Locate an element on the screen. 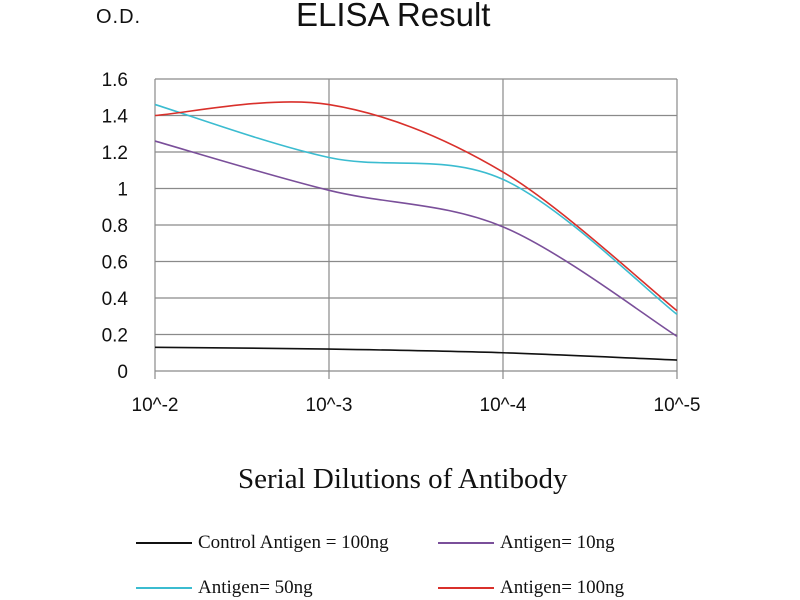 This screenshot has height=600, width=800. chart-title: ELISA Result is located at coordinates (393, 16).